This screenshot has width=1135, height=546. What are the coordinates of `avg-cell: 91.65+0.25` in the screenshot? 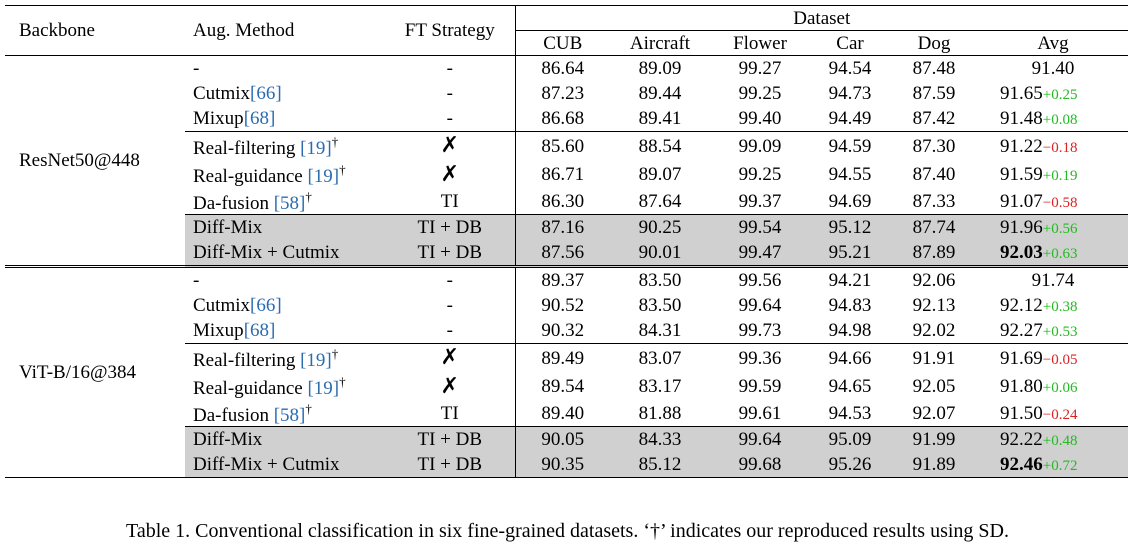 It's located at (1053, 93).